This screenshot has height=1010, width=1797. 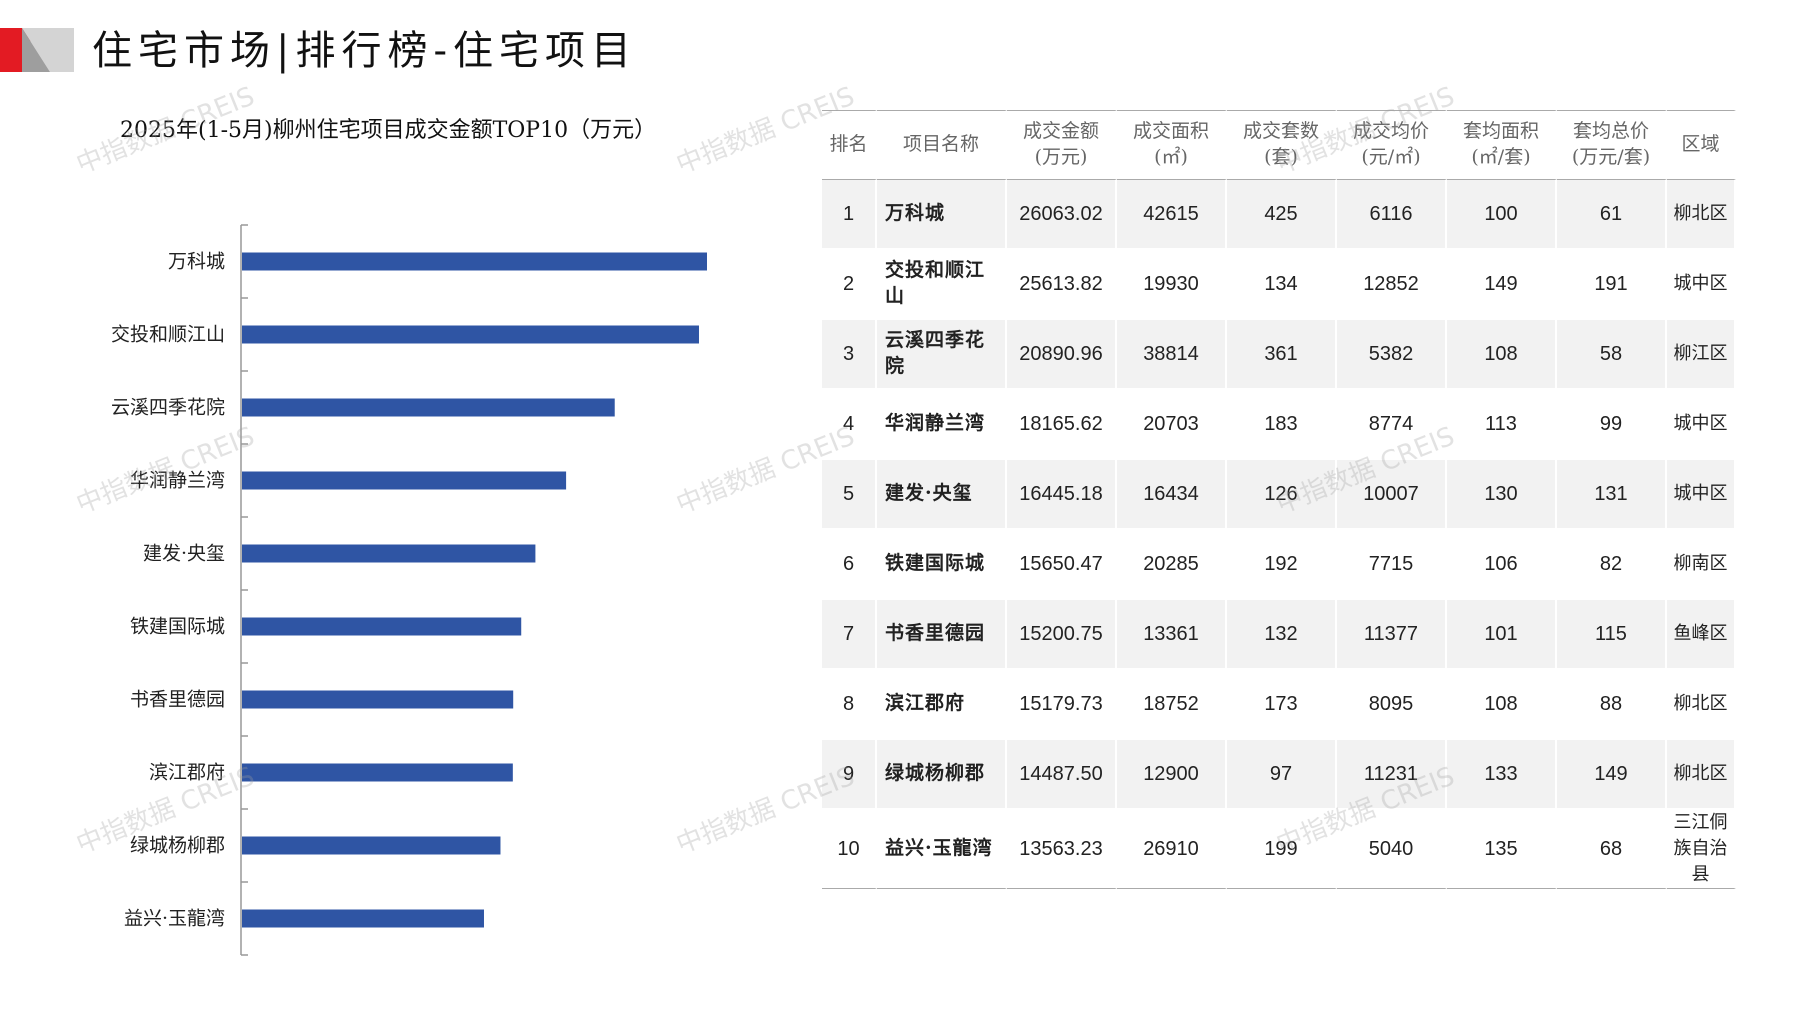 I want to click on table-cell: 12900, so click(x=1172, y=775).